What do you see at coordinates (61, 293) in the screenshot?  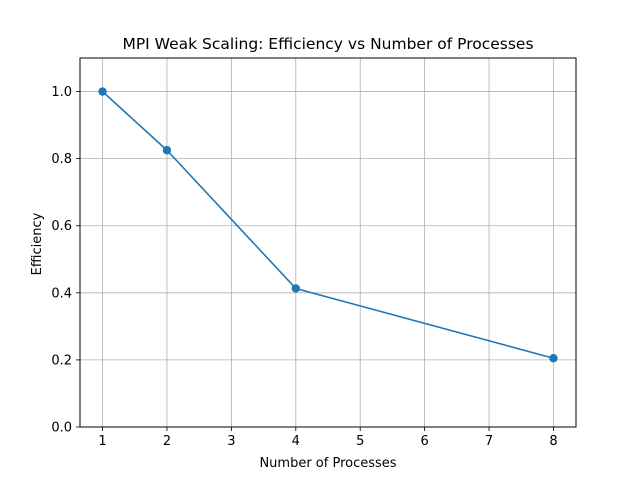 I see `y-tick-label: 0.4` at bounding box center [61, 293].